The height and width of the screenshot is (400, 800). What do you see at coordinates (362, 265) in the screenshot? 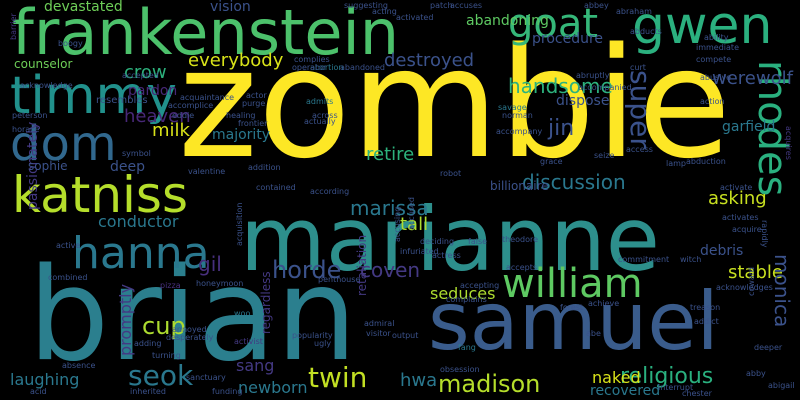
I see `word: retaliation` at bounding box center [362, 265].